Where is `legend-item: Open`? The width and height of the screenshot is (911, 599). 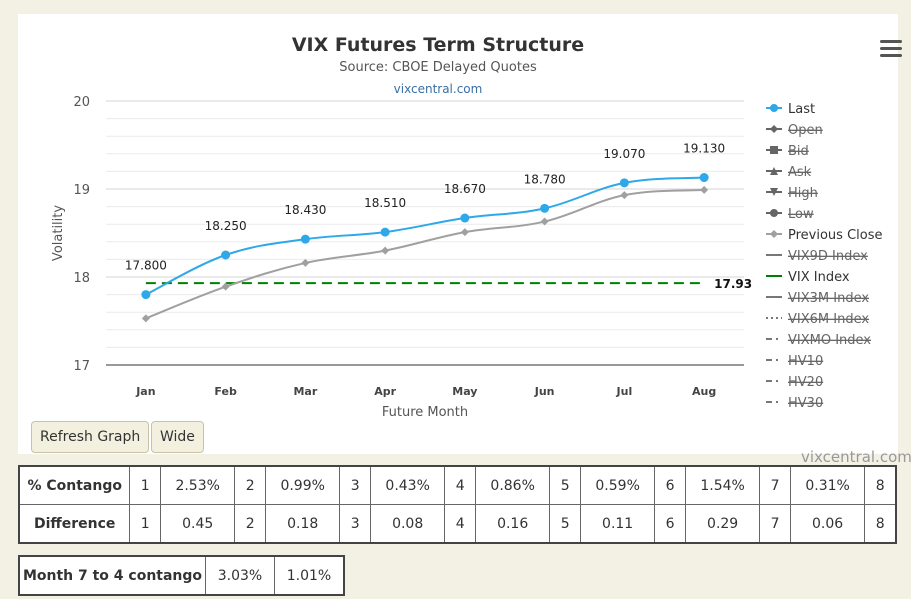
legend-item: Open is located at coordinates (805, 130).